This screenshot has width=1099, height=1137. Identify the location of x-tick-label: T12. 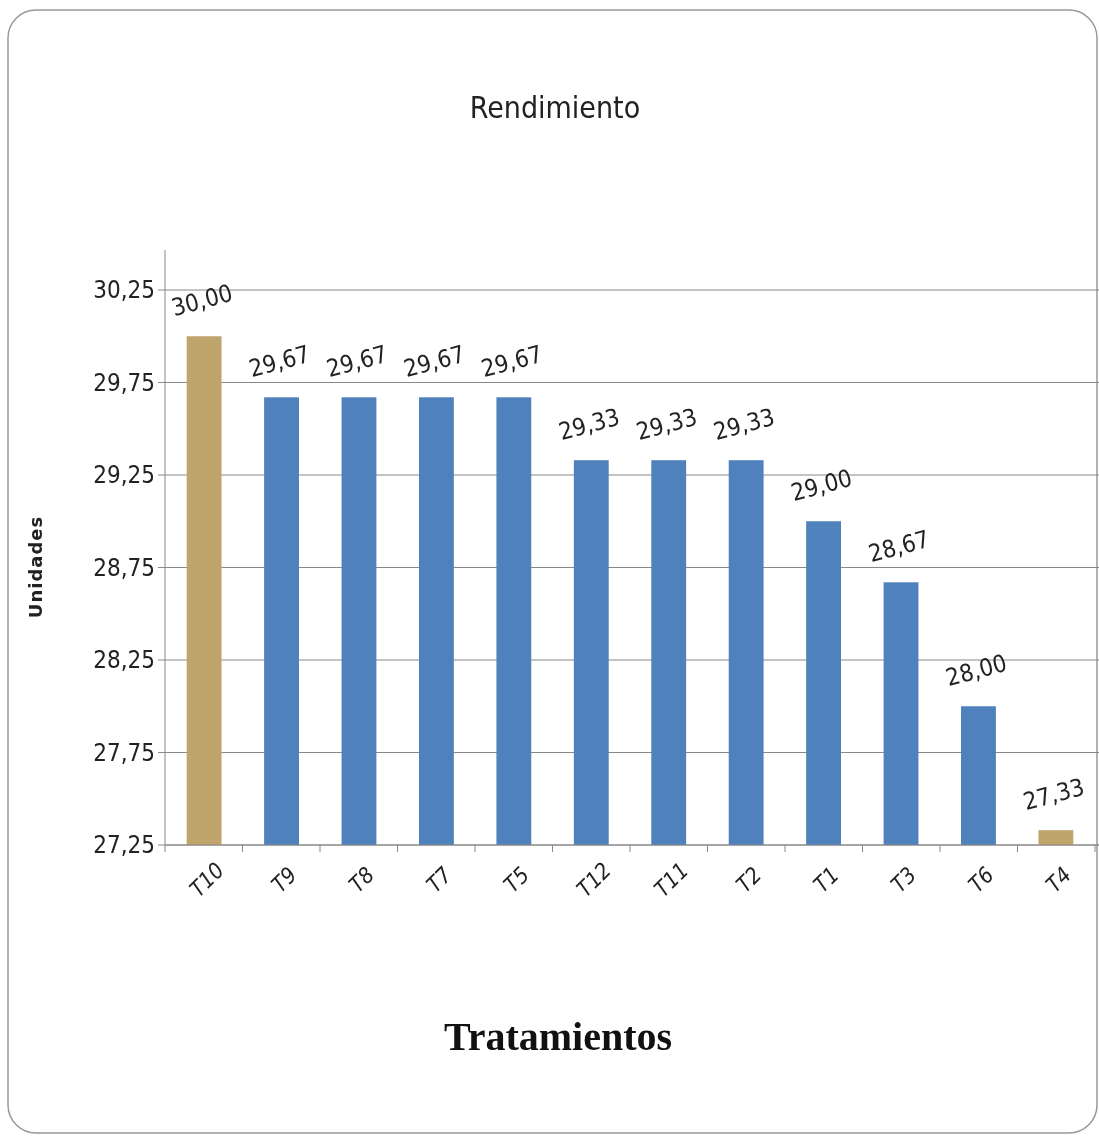
(593, 879).